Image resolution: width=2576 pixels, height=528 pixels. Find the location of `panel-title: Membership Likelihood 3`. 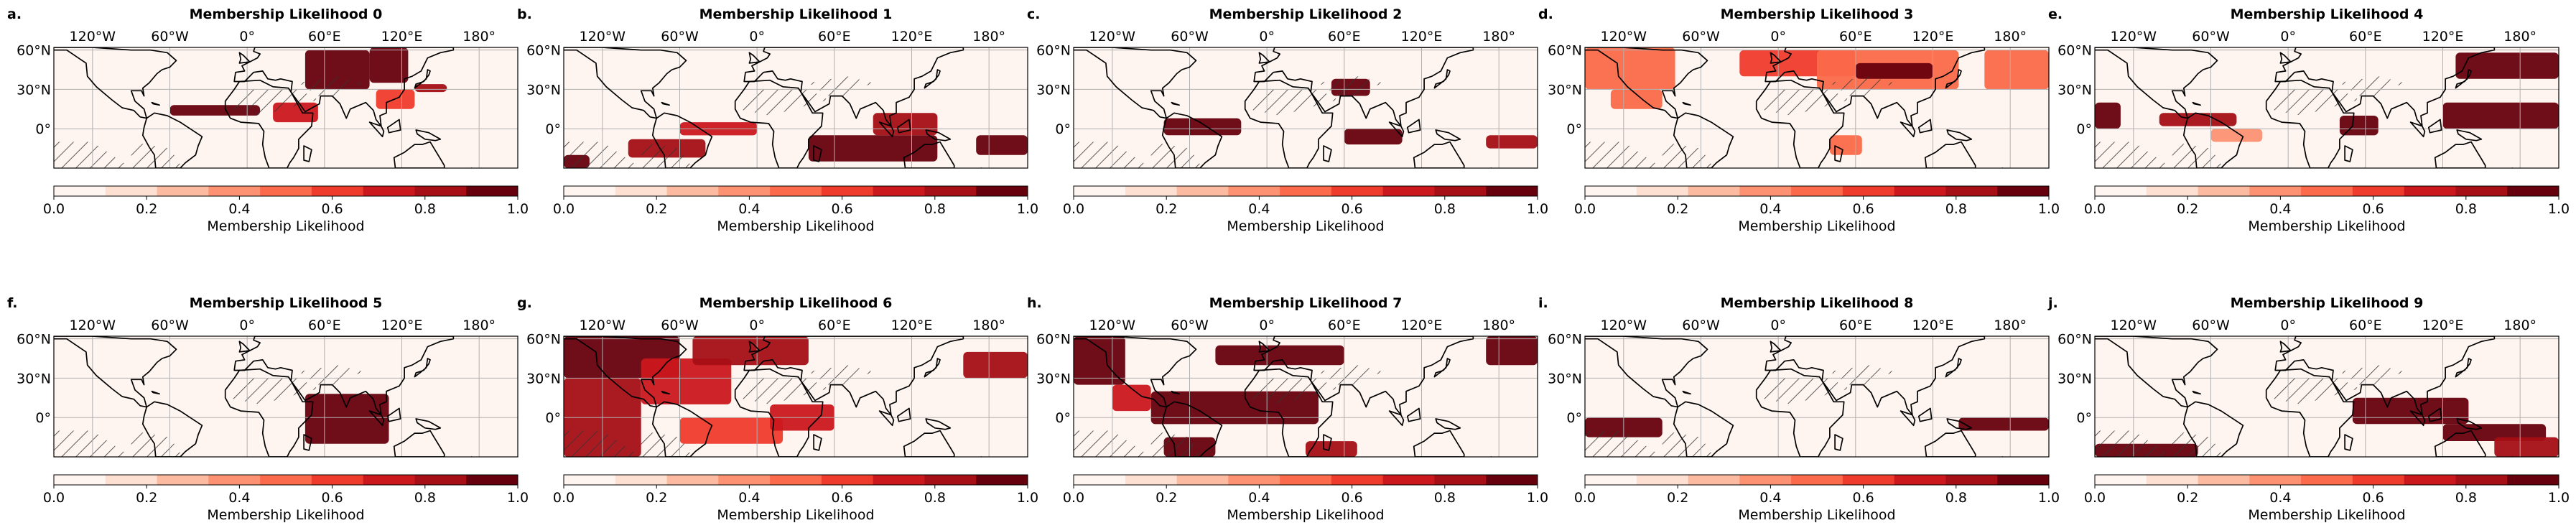

panel-title: Membership Likelihood 3 is located at coordinates (1817, 14).